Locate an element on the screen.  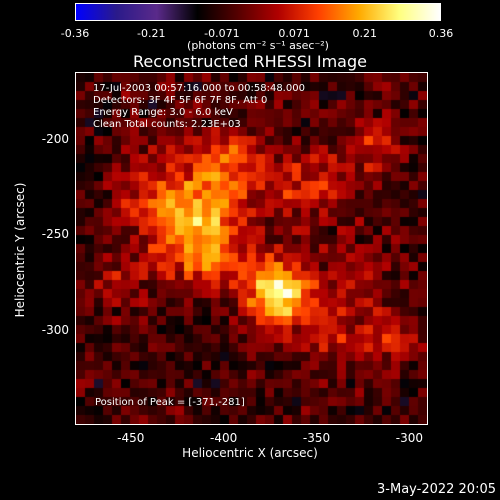
colorbar-tick-label: 0.21 is located at coordinates (365, 33).